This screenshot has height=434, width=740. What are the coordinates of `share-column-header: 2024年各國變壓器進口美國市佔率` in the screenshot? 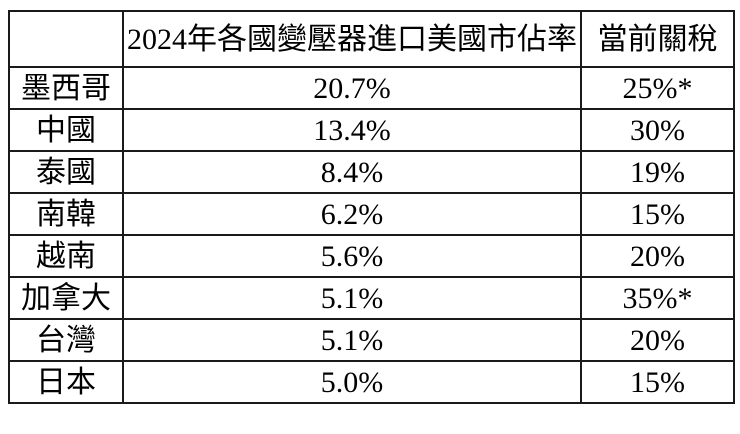 It's located at (352, 39).